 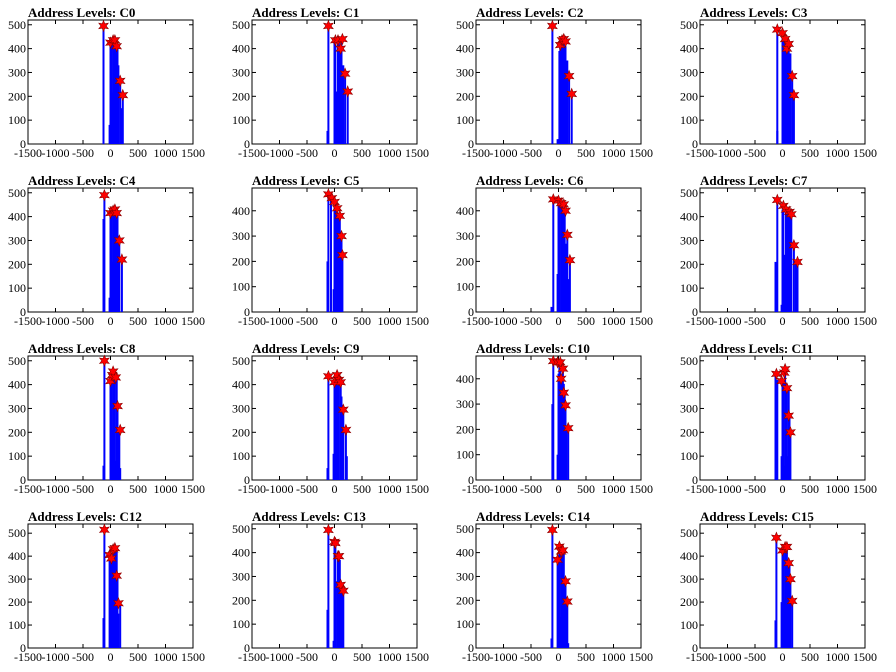 I want to click on y-tick-label: 500, so click(x=689, y=533).